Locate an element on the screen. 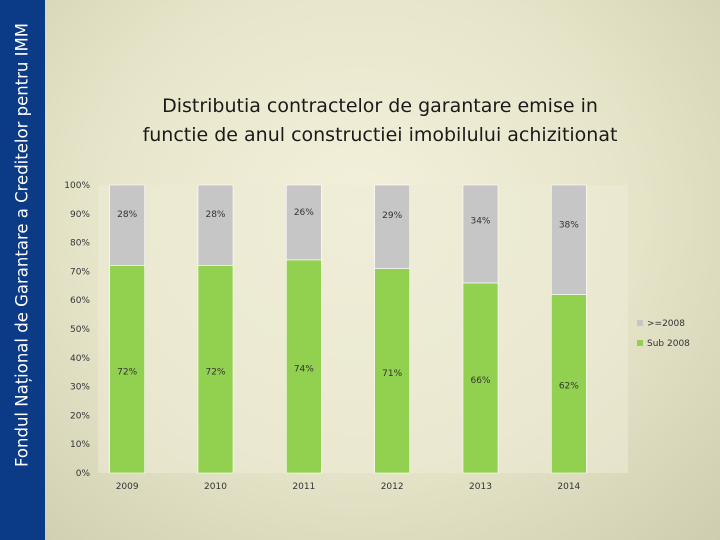 This screenshot has height=540, width=720. y-tick-label: 60% is located at coordinates (80, 301).